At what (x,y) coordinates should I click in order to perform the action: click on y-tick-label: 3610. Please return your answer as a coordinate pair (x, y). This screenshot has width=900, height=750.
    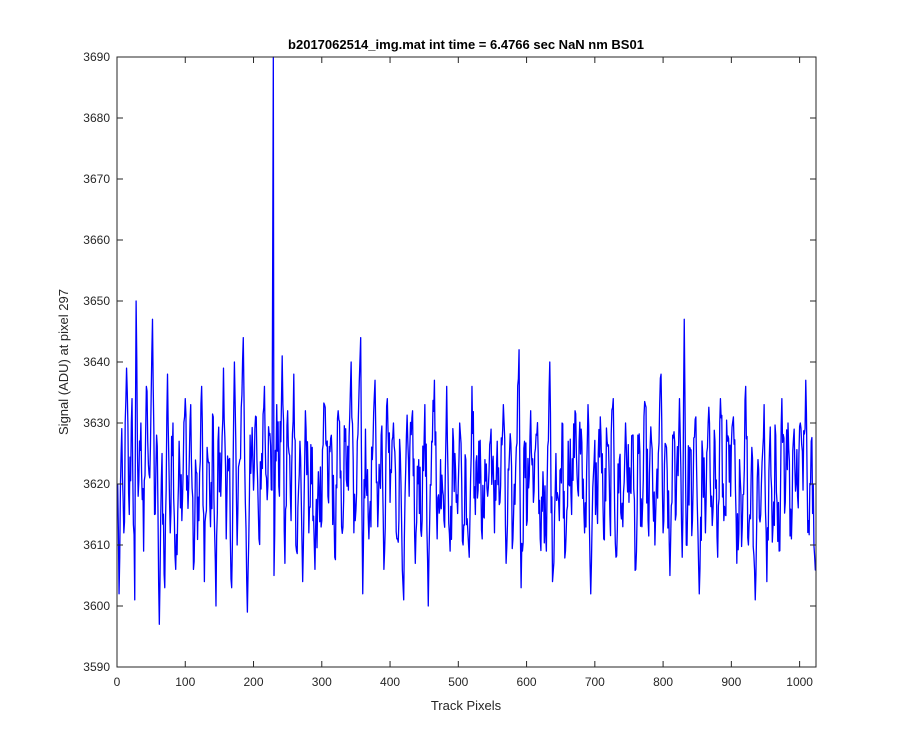
    Looking at the image, I should click on (96, 545).